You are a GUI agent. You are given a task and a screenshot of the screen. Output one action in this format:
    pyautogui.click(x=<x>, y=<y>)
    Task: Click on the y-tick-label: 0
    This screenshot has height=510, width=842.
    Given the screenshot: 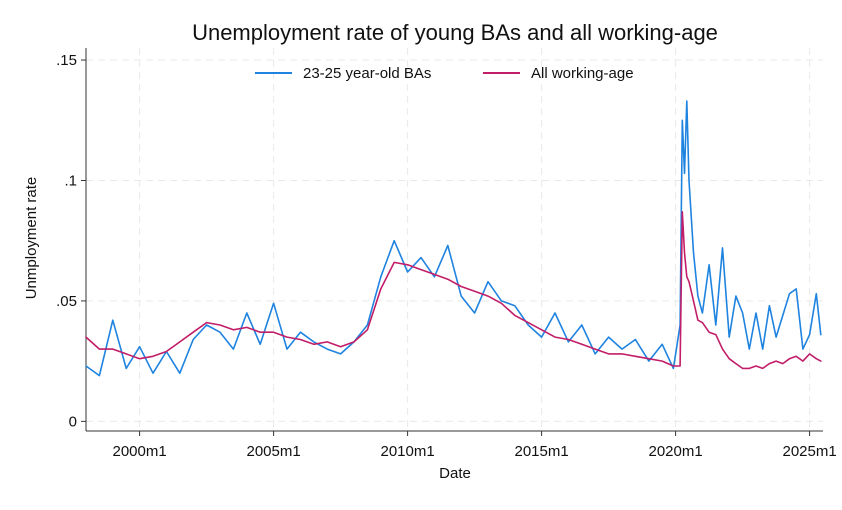 What is the action you would take?
    pyautogui.click(x=73, y=421)
    